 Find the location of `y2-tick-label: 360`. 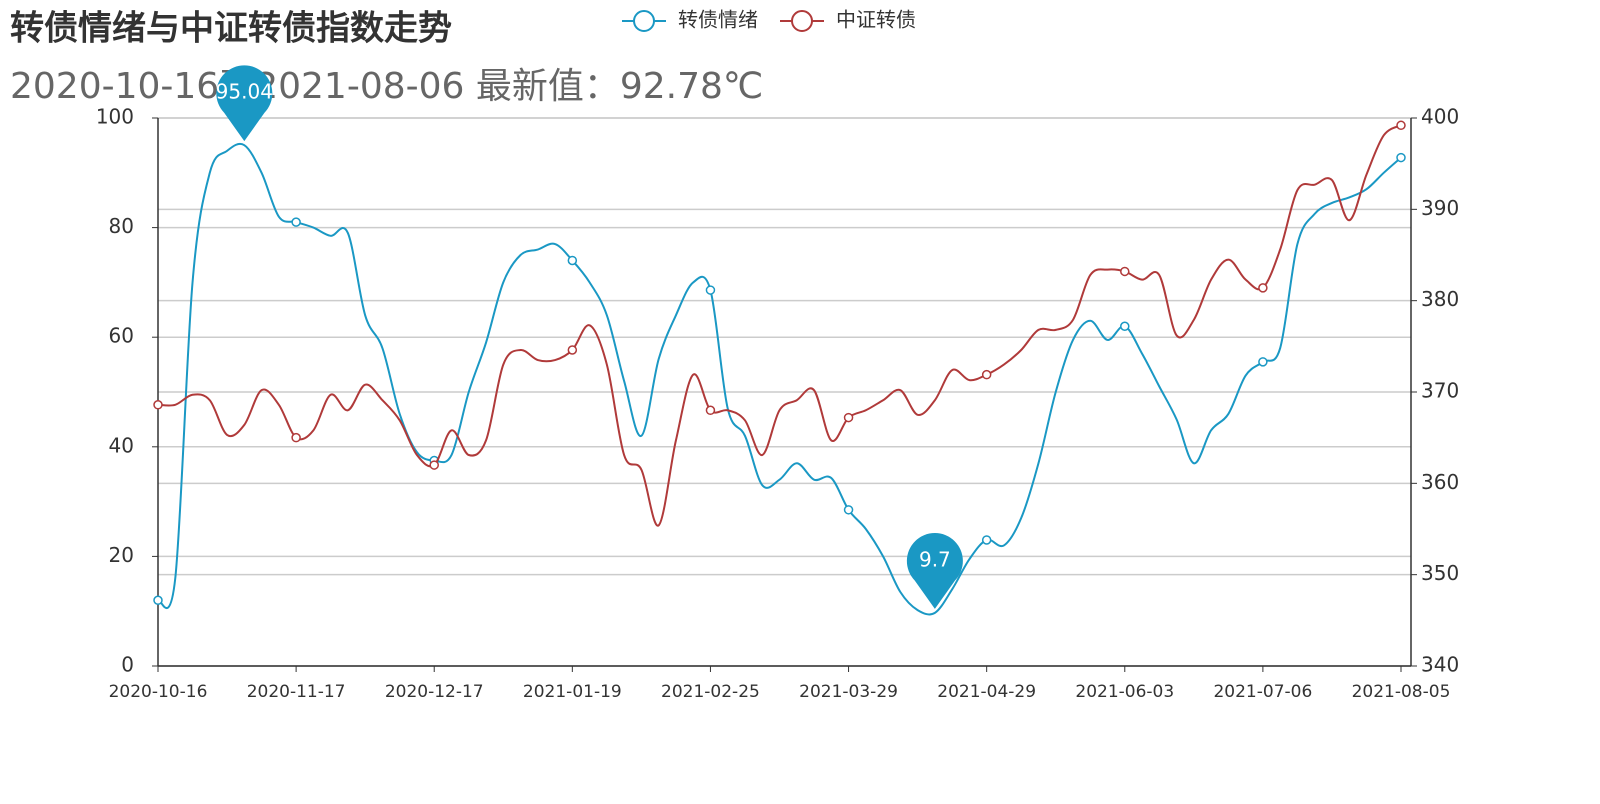

y2-tick-label: 360 is located at coordinates (1440, 482).